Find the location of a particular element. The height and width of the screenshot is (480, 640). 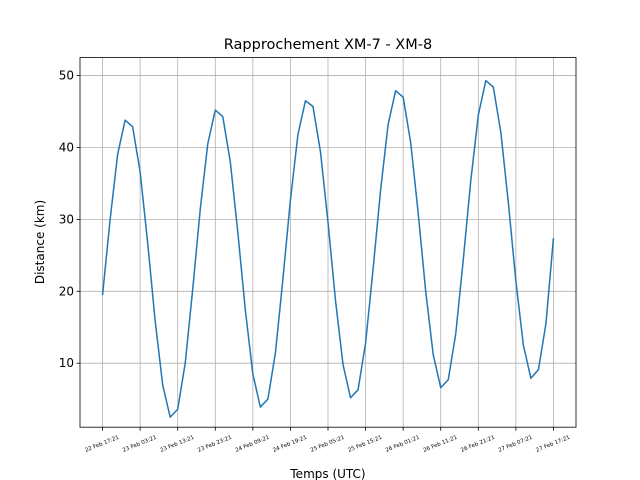

x-axis-label: Temps (UTC) is located at coordinates (327, 473).